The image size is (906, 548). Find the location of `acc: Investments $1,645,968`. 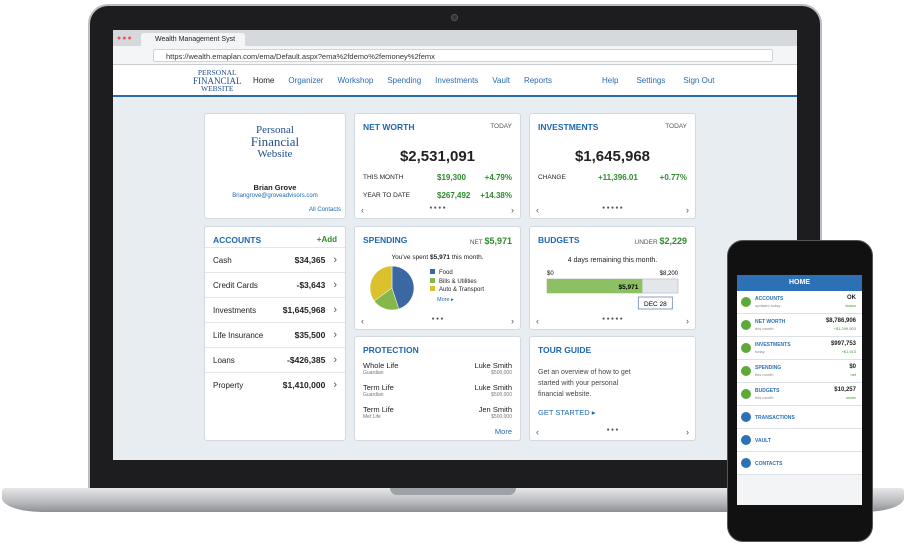

acc: Investments $1,645,968 is located at coordinates (275, 309).